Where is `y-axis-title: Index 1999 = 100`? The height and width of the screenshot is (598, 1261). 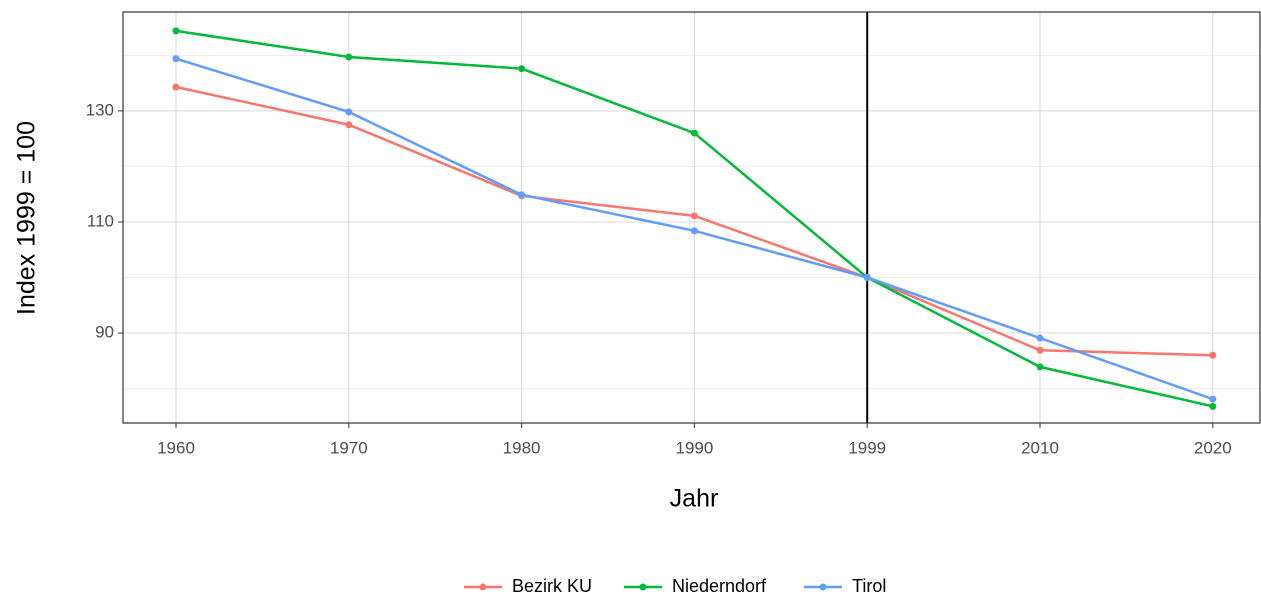
y-axis-title: Index 1999 = 100 is located at coordinates (27, 218).